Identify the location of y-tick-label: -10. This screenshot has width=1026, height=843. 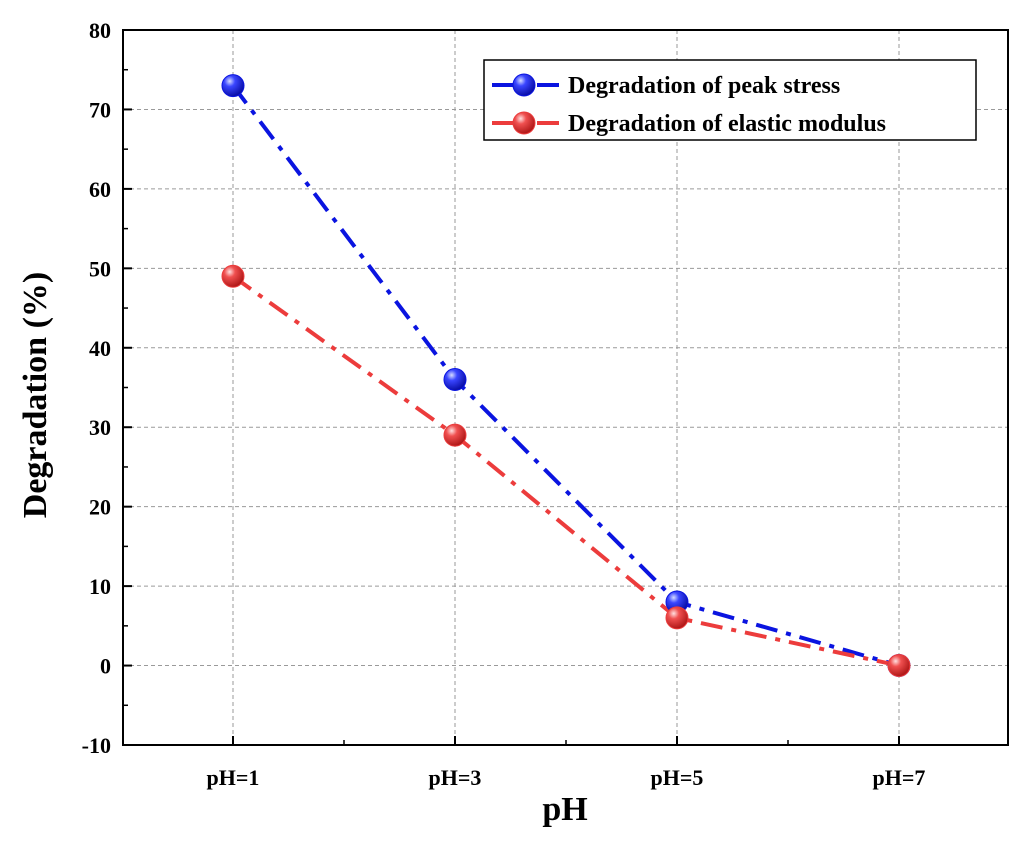
(96, 745).